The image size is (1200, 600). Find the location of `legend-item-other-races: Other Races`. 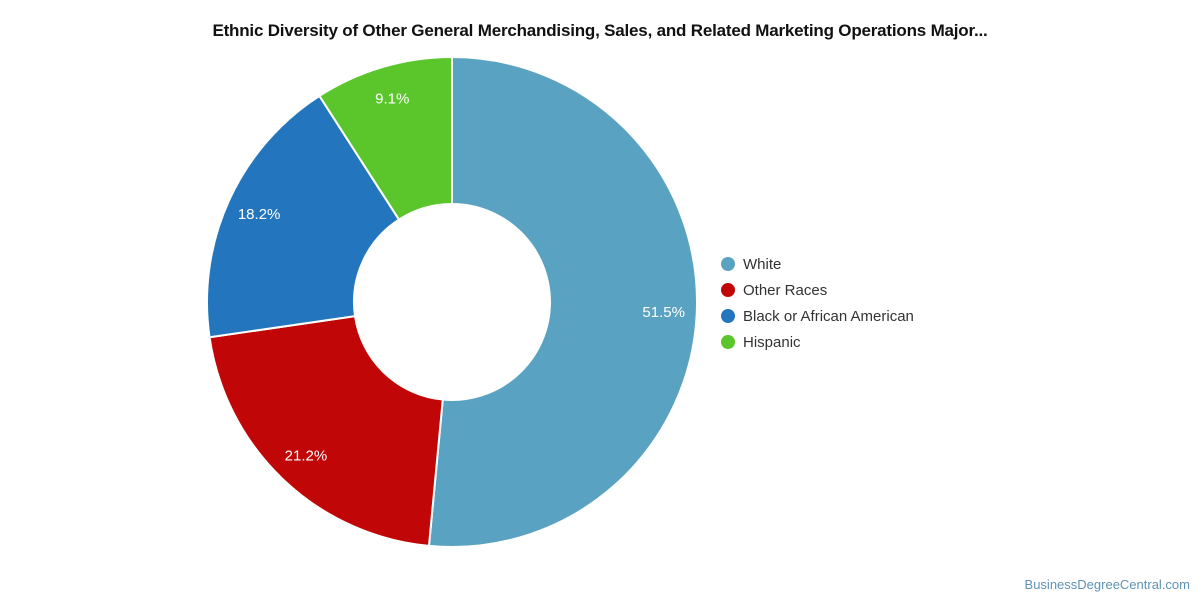

legend-item-other-races: Other Races is located at coordinates (817, 290).